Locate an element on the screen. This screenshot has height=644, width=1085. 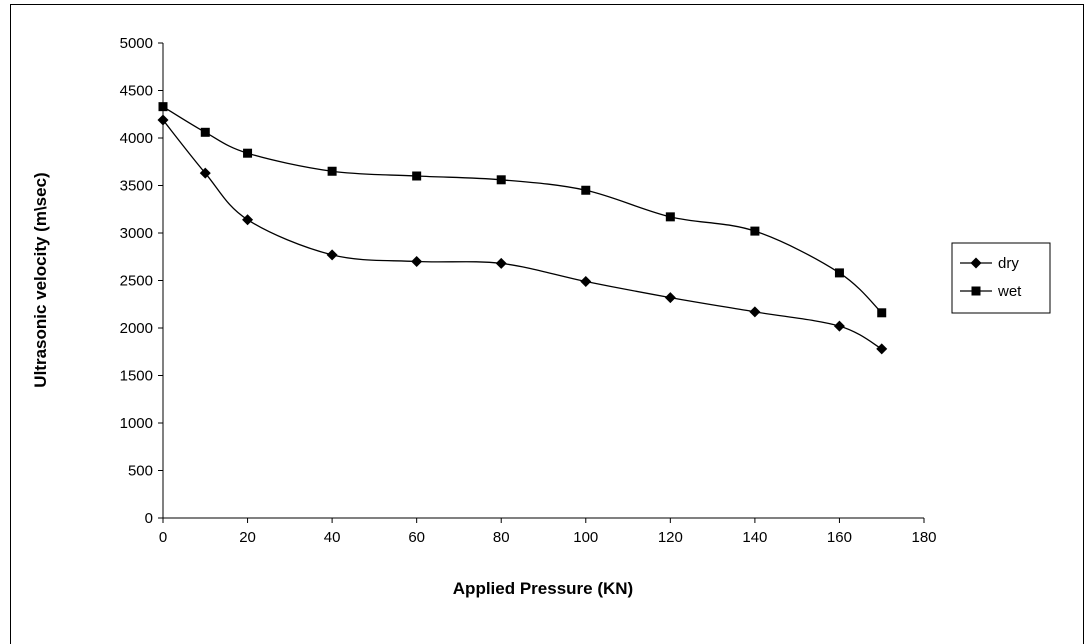
legend: dry wet is located at coordinates (1001, 278).